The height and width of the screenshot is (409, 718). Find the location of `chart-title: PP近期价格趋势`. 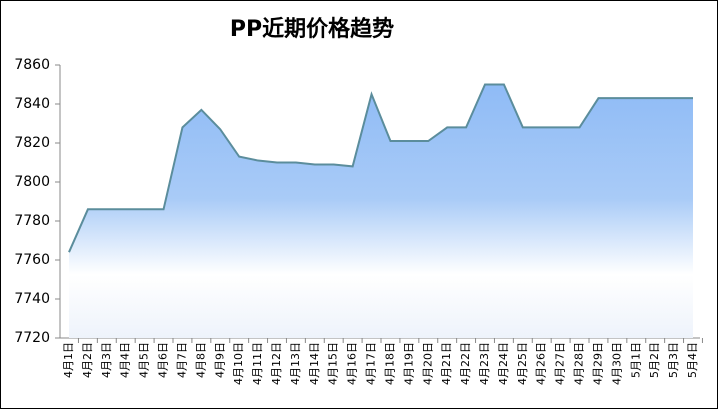

chart-title: PP近期价格趋势 is located at coordinates (312, 29).